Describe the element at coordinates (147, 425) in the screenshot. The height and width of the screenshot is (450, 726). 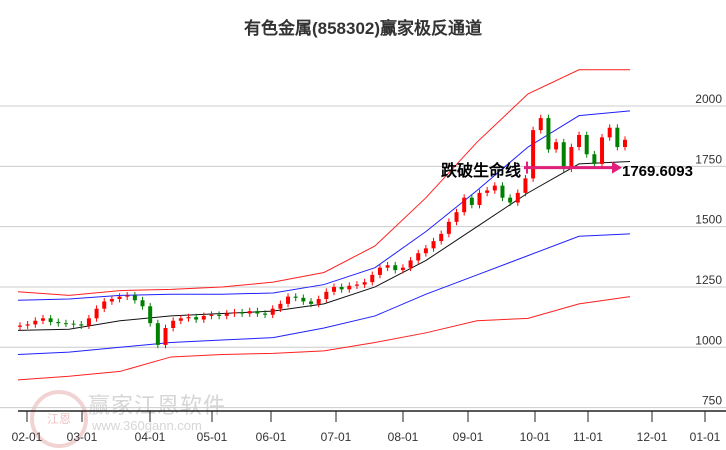
I see `watermark-url: www.360gann.com` at that location.